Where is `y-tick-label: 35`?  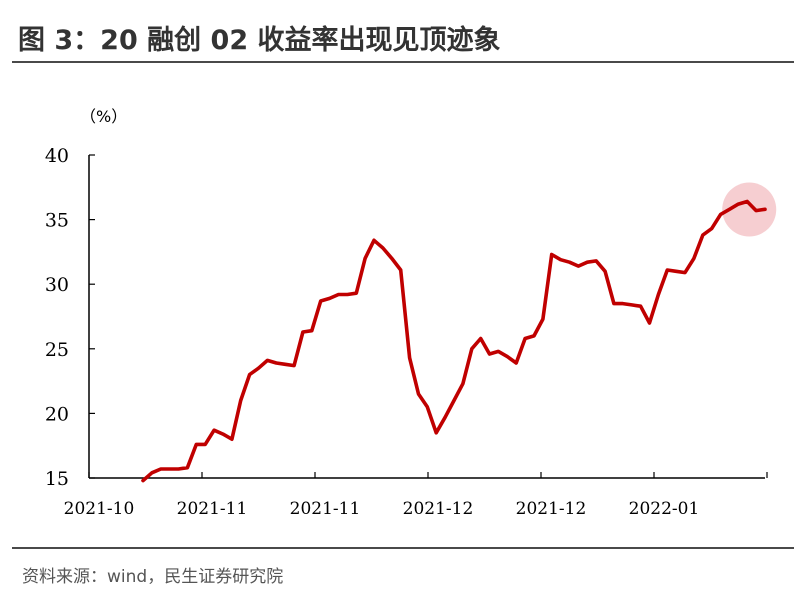 y-tick-label: 35 is located at coordinates (57, 221).